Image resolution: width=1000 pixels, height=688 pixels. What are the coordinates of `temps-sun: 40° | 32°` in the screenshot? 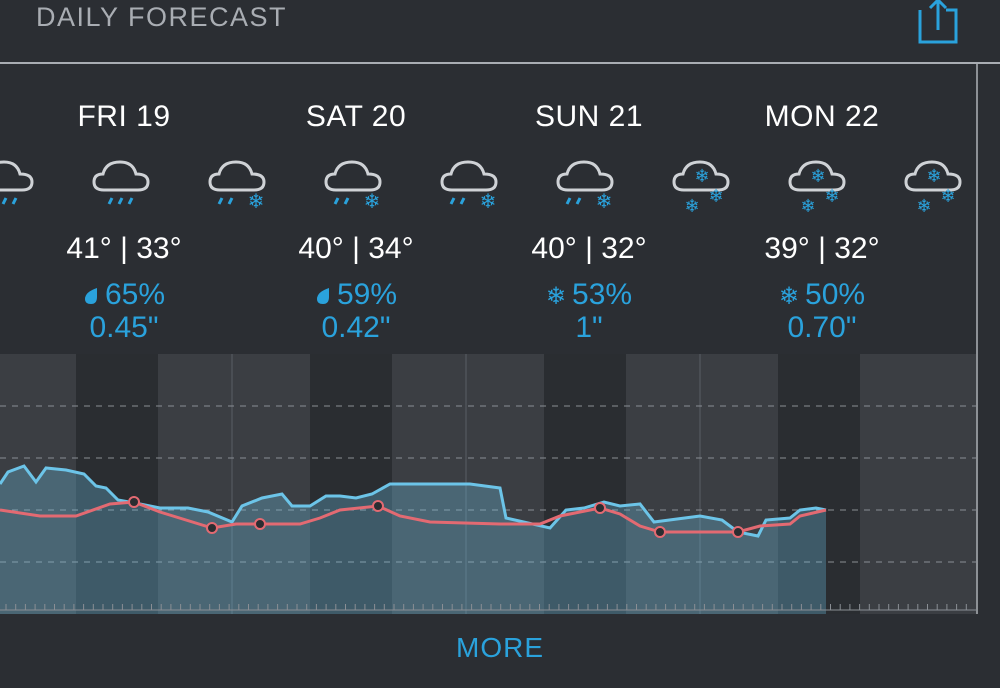 It's located at (589, 248).